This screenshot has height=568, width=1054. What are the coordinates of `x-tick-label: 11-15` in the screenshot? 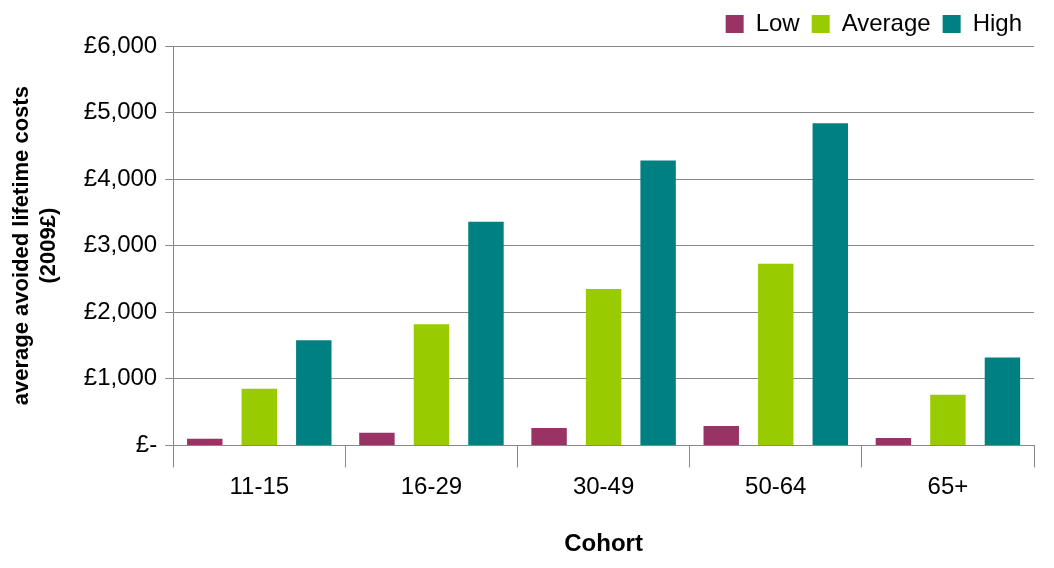 It's located at (259, 486).